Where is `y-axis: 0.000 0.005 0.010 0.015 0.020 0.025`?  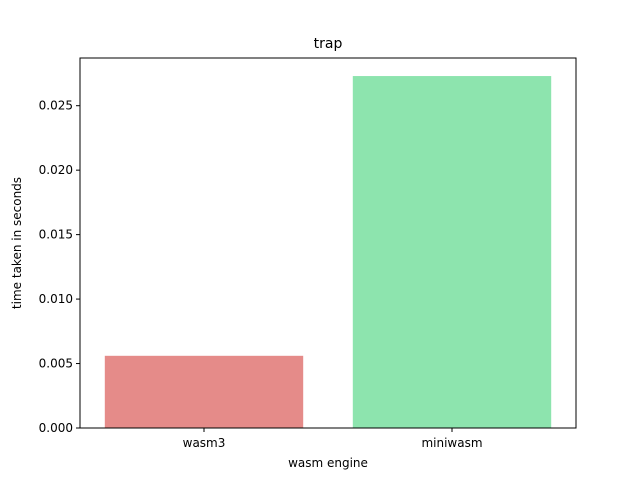
y-axis: 0.000 0.005 0.010 0.015 0.020 0.025 is located at coordinates (59, 267).